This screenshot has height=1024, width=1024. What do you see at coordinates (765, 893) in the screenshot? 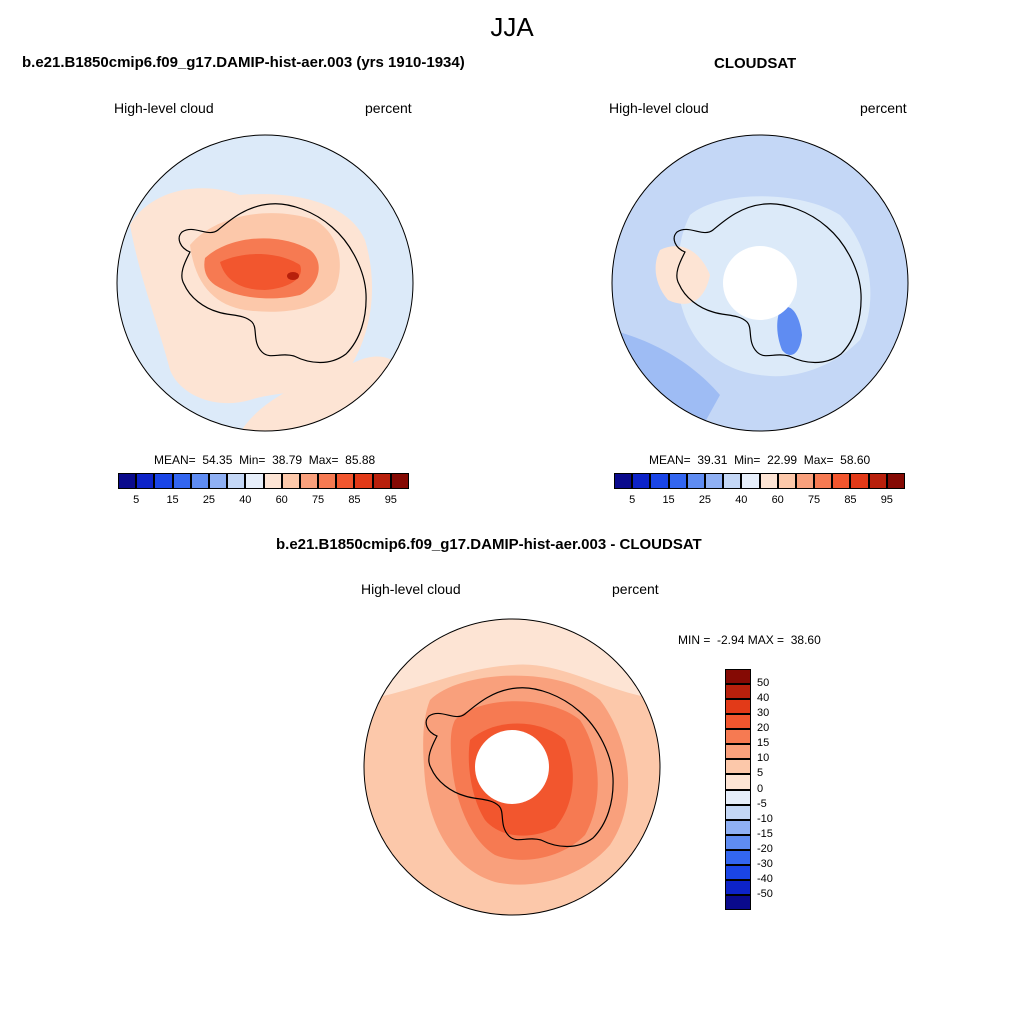
I see `colorbar-tick-label: -50` at bounding box center [765, 893].